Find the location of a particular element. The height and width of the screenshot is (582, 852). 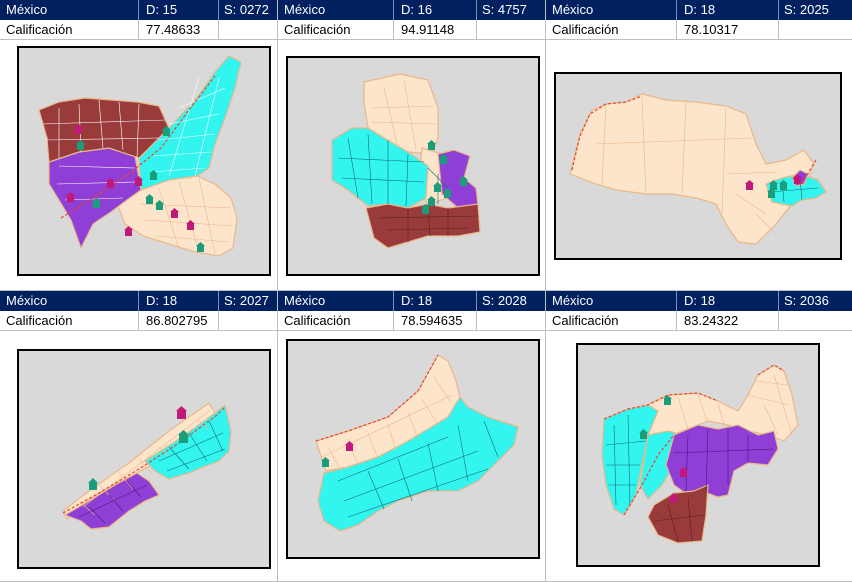

score-row: Calificación 86.802795 is located at coordinates (138, 321).